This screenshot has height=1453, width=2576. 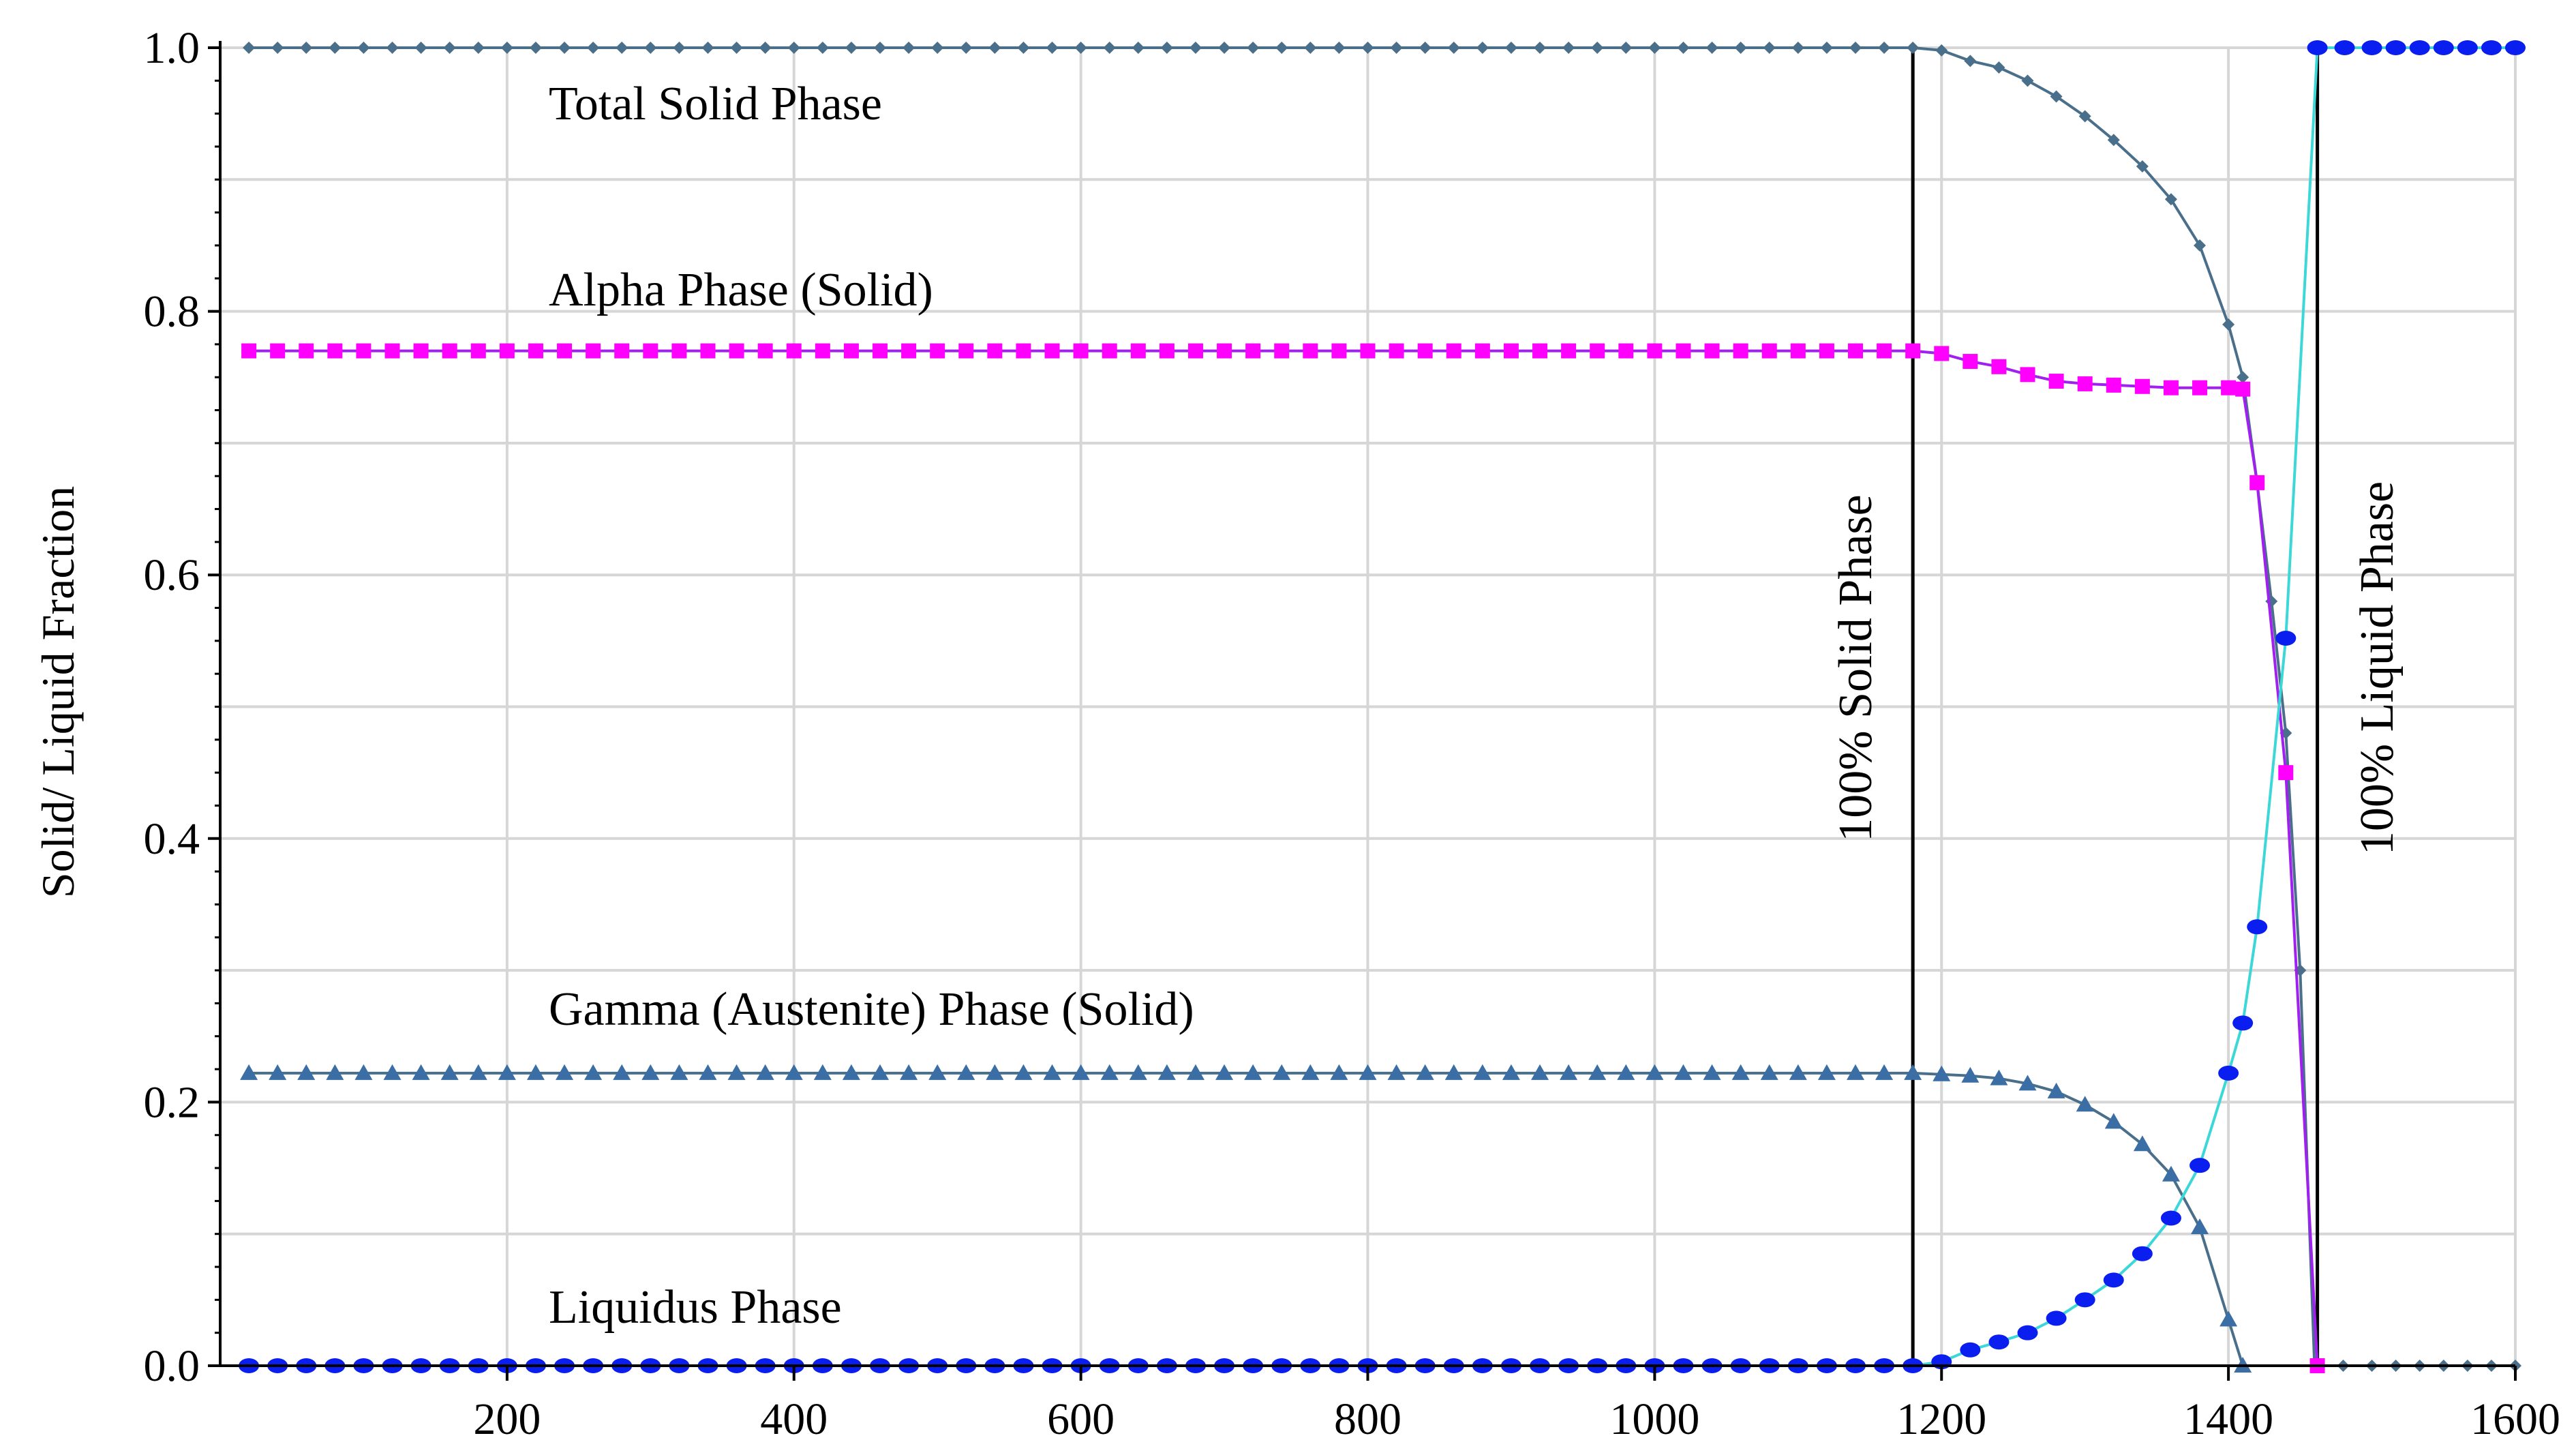 I want to click on y-tick-label: 0.0, so click(x=172, y=1366).